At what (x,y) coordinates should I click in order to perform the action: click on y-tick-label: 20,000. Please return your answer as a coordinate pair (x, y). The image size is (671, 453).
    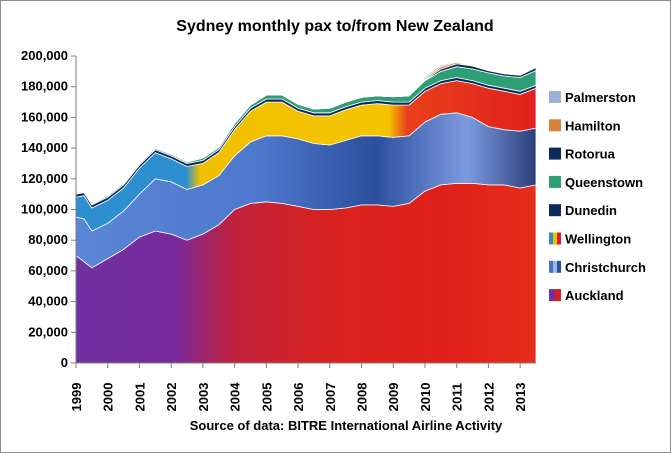
    Looking at the image, I should click on (48, 331).